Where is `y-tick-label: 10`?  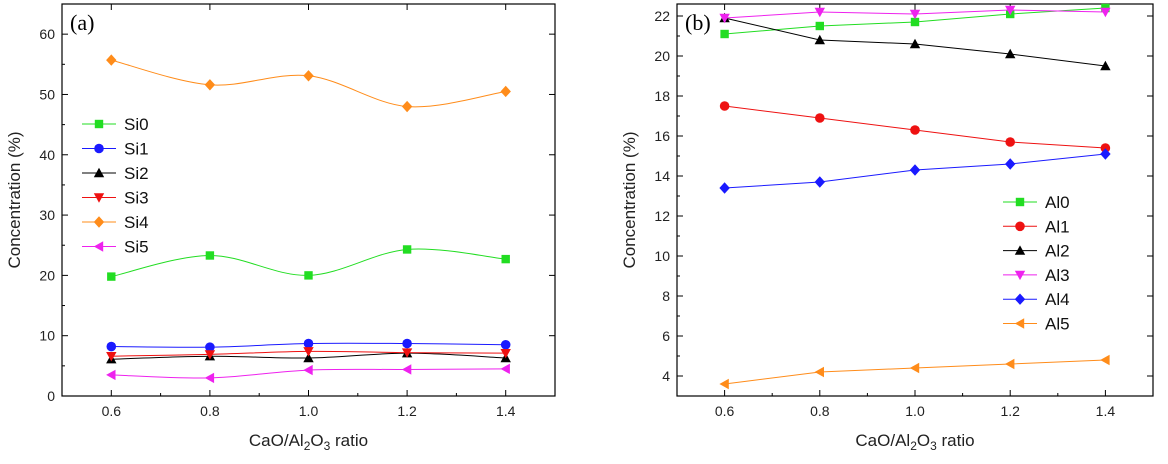
y-tick-label: 10 is located at coordinates (662, 256).